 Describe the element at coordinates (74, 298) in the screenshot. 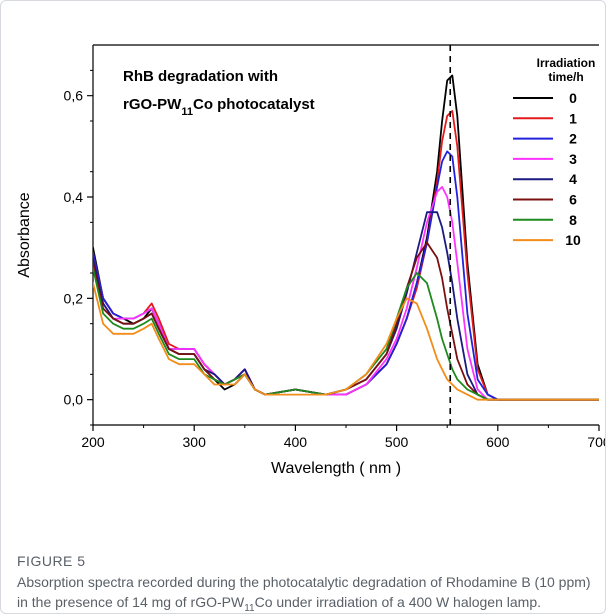

I see `y-tick-label-1: 0,2` at that location.